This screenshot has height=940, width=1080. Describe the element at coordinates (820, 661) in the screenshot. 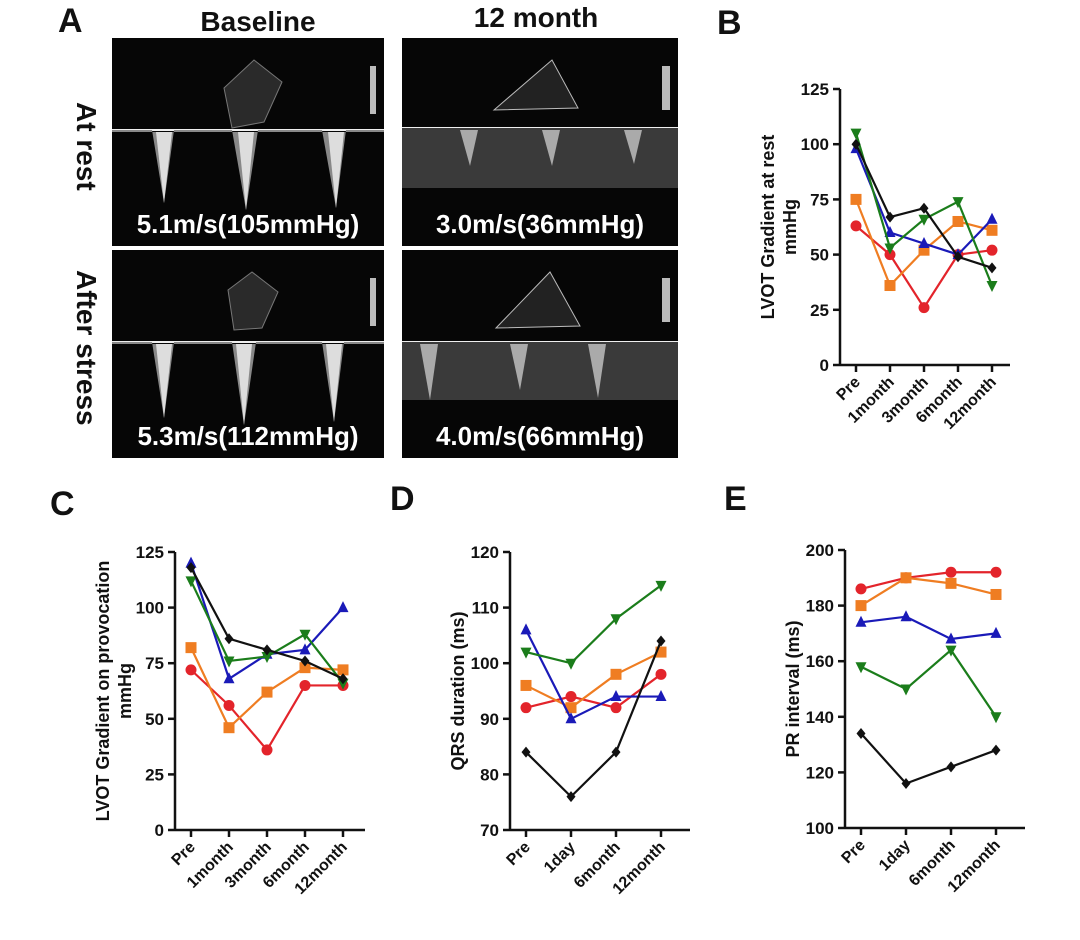

I see `y-tick-label: 160` at that location.